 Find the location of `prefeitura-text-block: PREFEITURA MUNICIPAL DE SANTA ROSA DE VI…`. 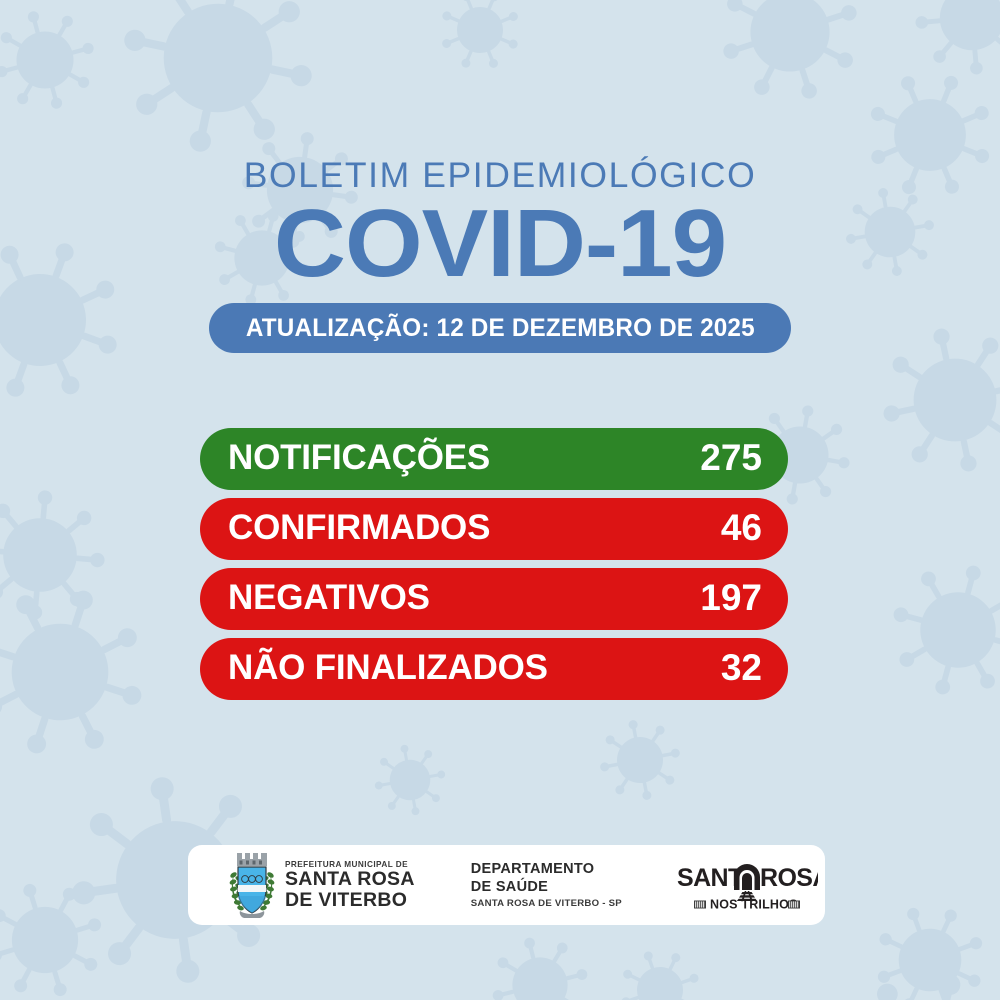

prefeitura-text-block: PREFEITURA MUNICIPAL DE SANTA ROSA DE VI… is located at coordinates (350, 885).